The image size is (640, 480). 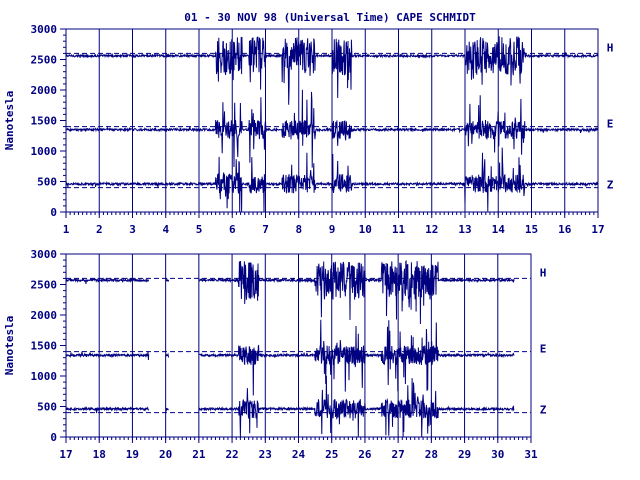 What do you see at coordinates (331, 454) in the screenshot?
I see `x-tick-label: 25` at bounding box center [331, 454].